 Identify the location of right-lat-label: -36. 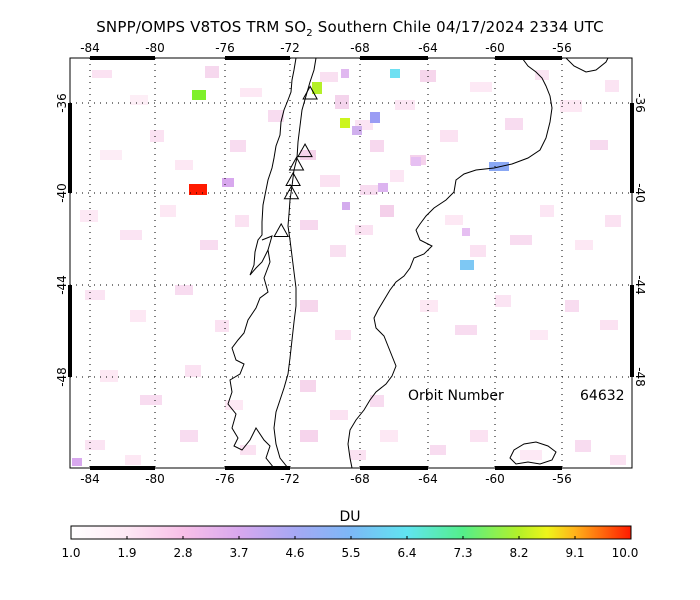
(640, 103).